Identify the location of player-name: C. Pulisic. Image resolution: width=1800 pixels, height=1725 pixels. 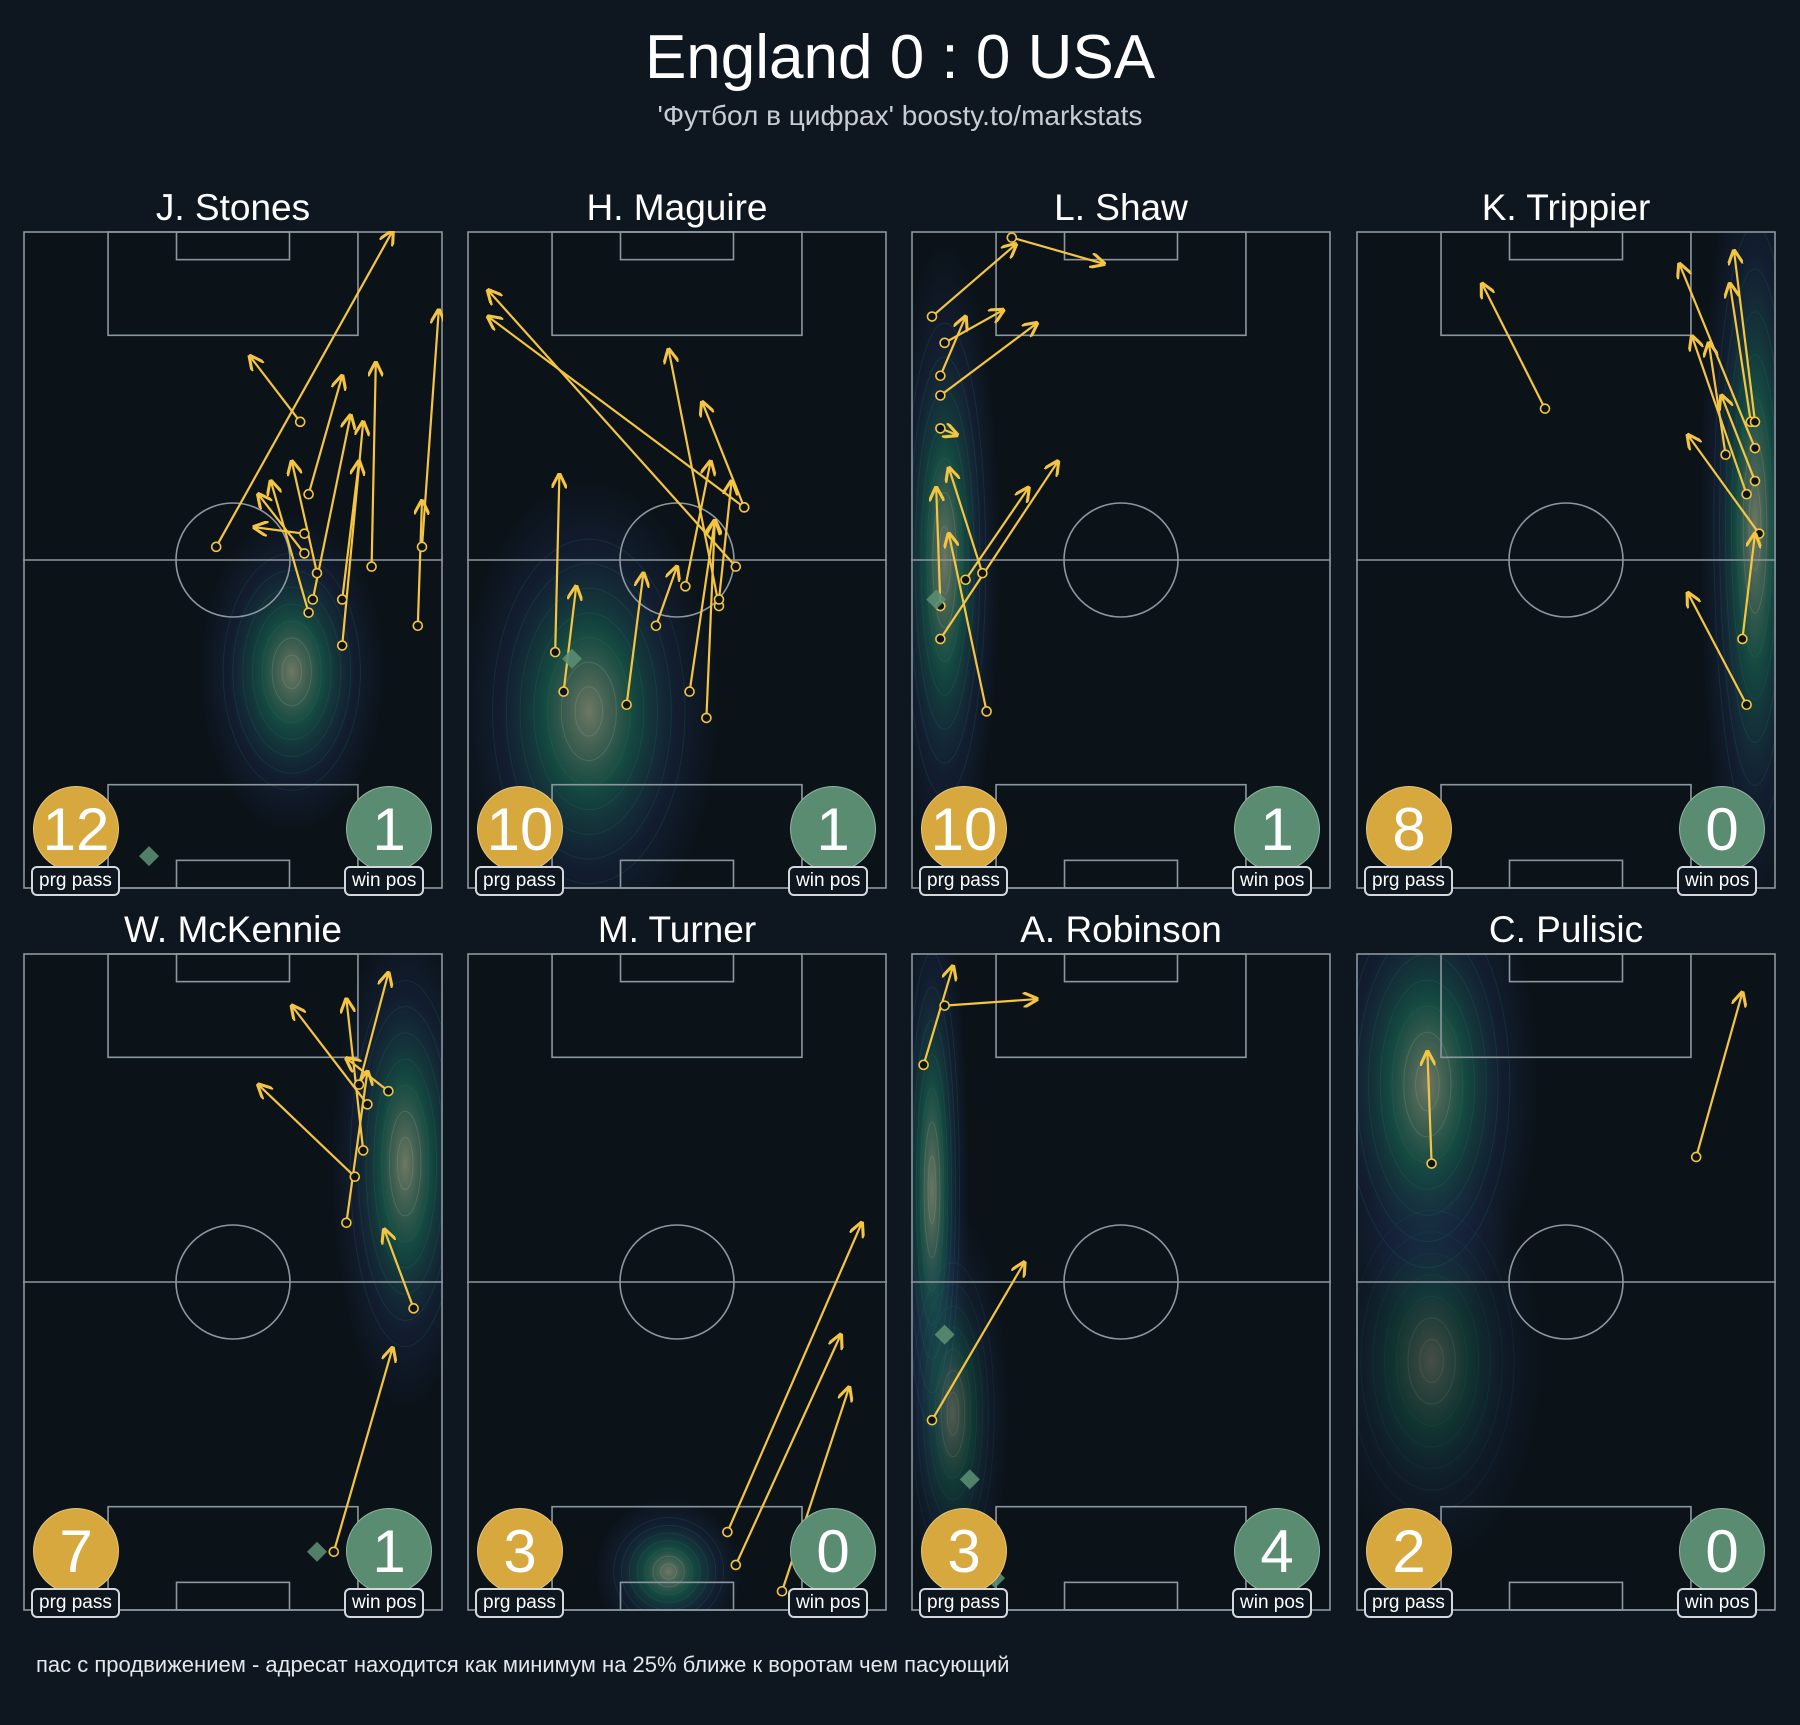
(1566, 929).